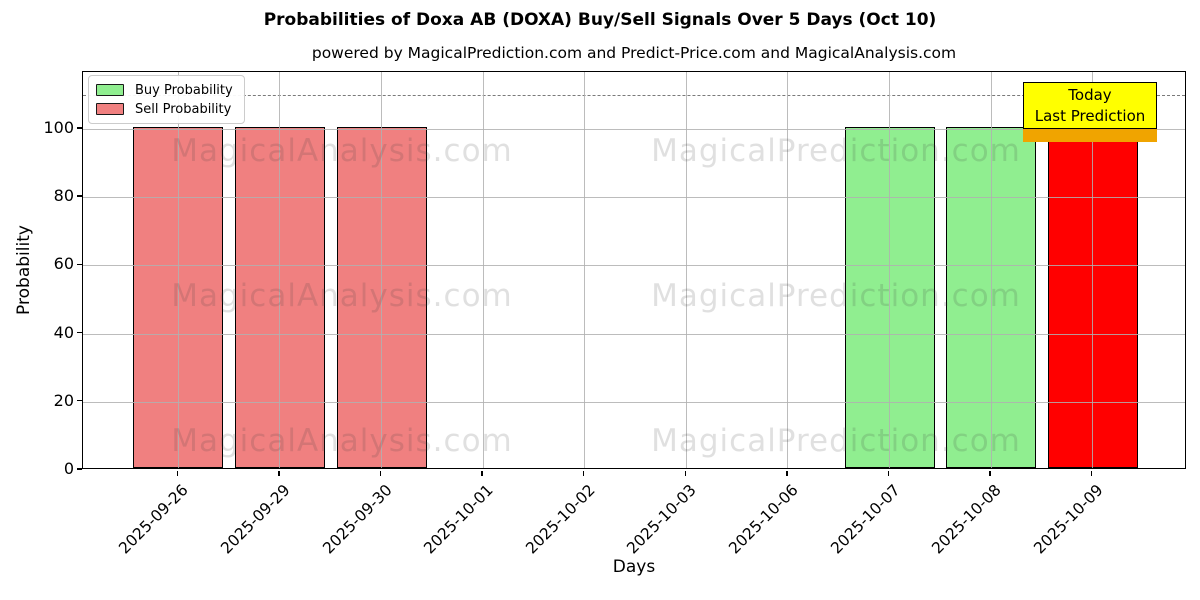  I want to click on today-annotation: Today Last Prediction, so click(1090, 105).